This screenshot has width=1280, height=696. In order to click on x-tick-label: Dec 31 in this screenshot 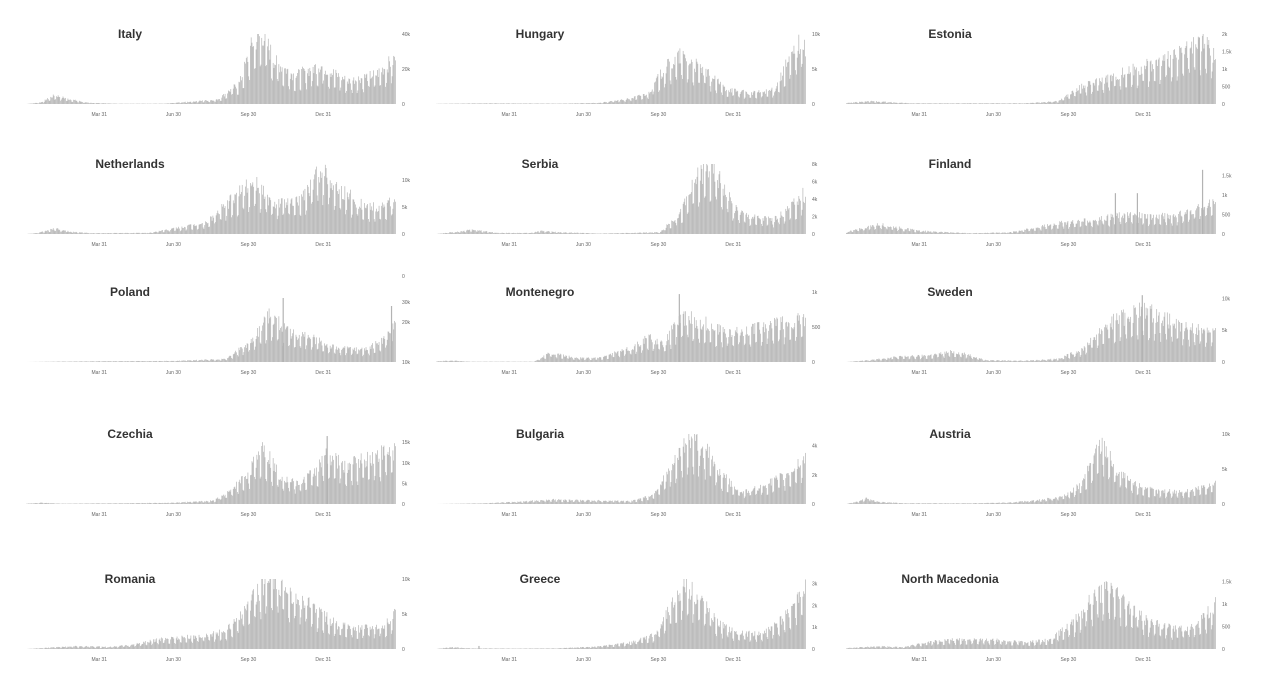, I will do `click(733, 115)`.